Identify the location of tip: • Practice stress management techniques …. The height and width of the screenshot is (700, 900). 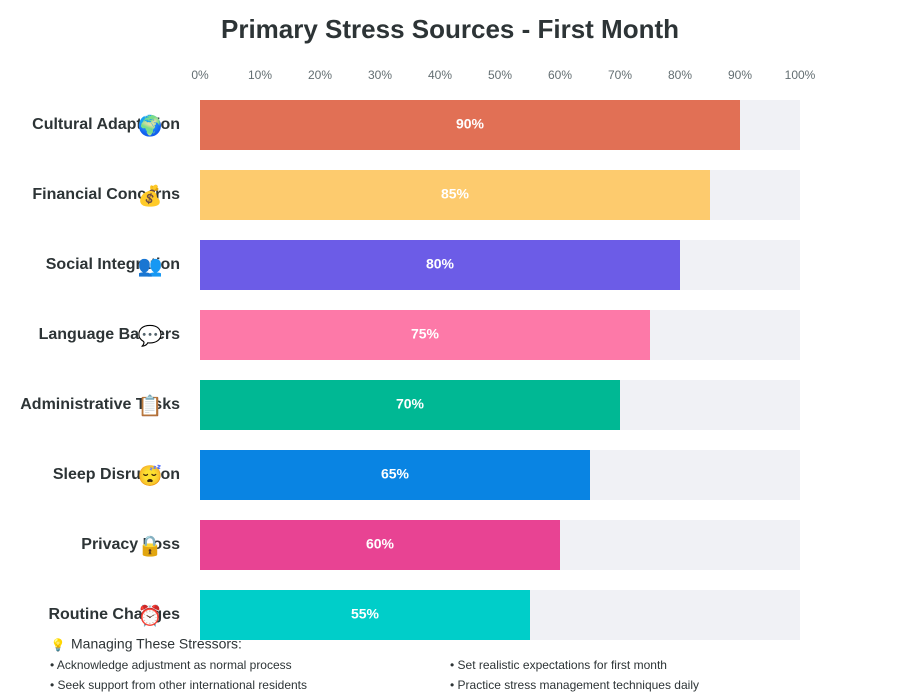
(574, 685).